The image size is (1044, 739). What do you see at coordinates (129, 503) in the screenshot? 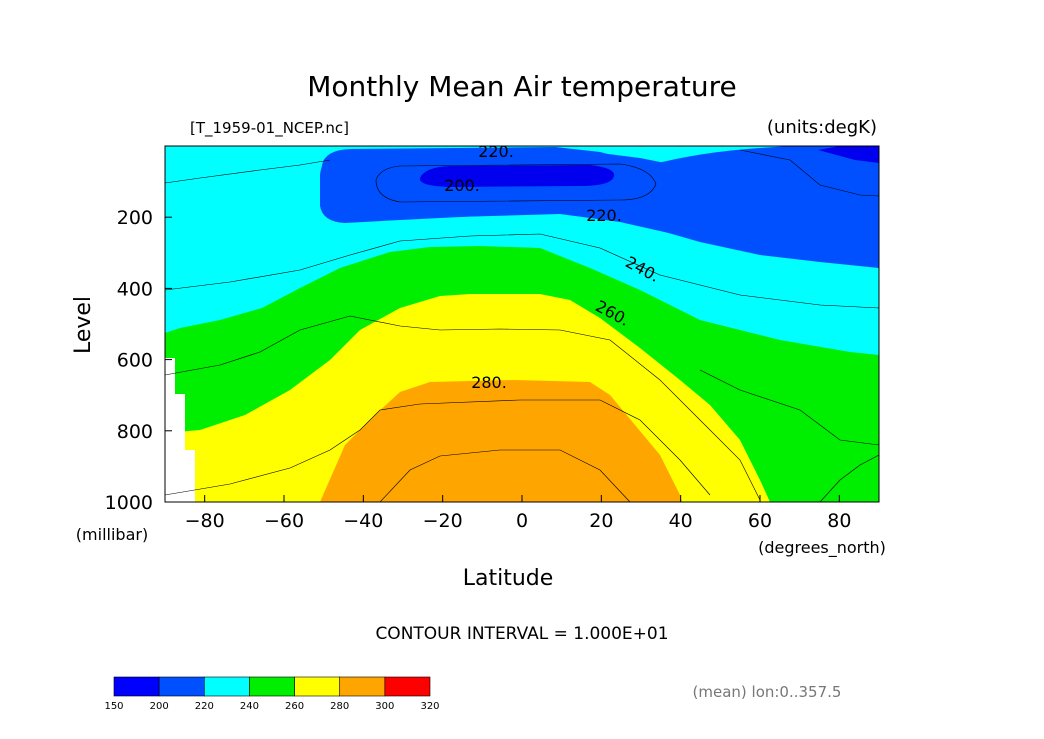
I see `y-tick-label: 1000` at bounding box center [129, 503].